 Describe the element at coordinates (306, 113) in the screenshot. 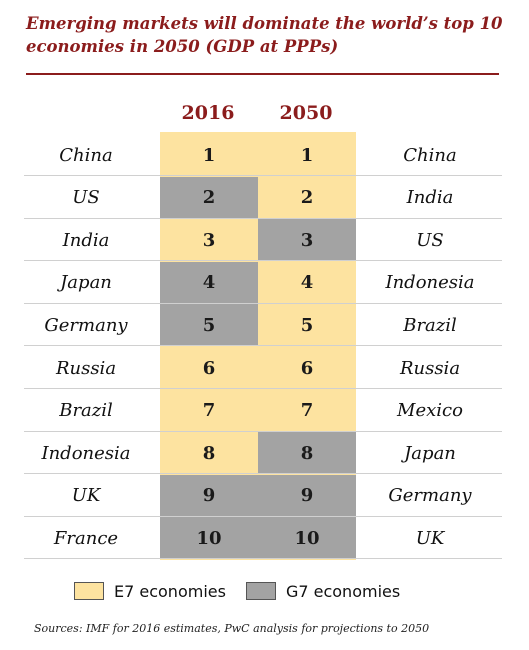

I see `column-header-2050: 2050` at that location.